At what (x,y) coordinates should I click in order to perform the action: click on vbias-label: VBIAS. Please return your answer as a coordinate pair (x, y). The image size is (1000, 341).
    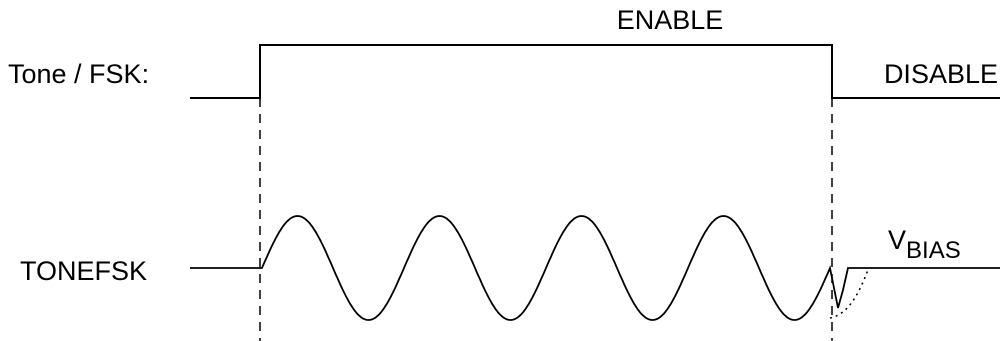
    Looking at the image, I should click on (924, 244).